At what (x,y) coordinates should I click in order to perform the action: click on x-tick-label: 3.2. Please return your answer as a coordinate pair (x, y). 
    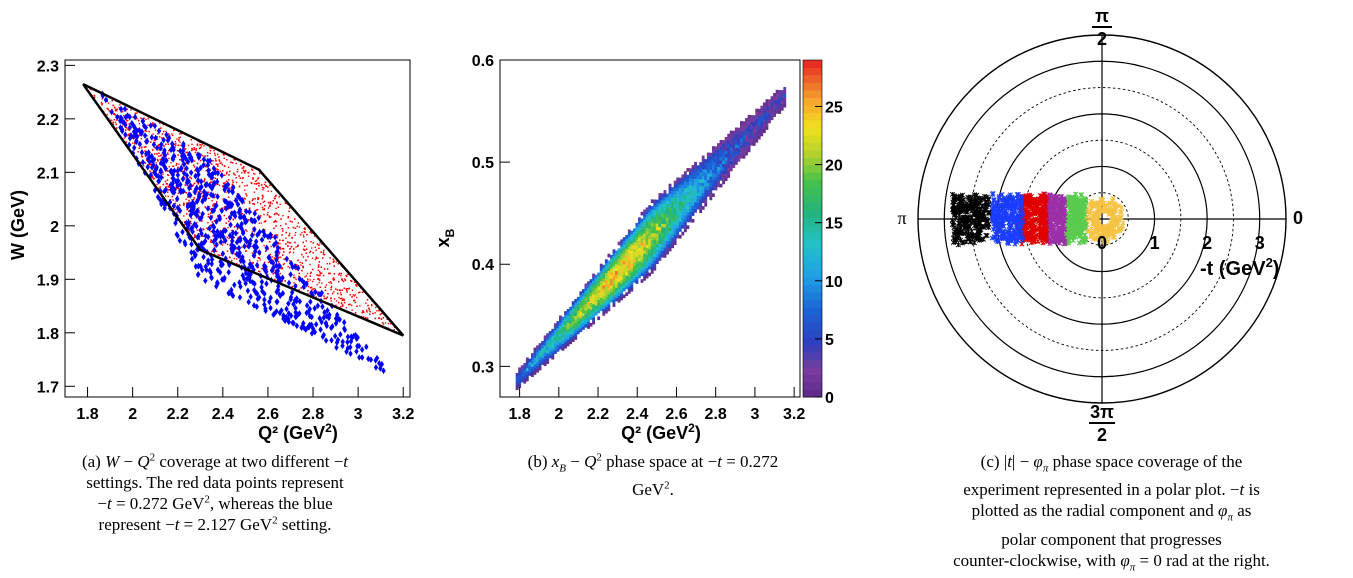
    Looking at the image, I should click on (794, 414).